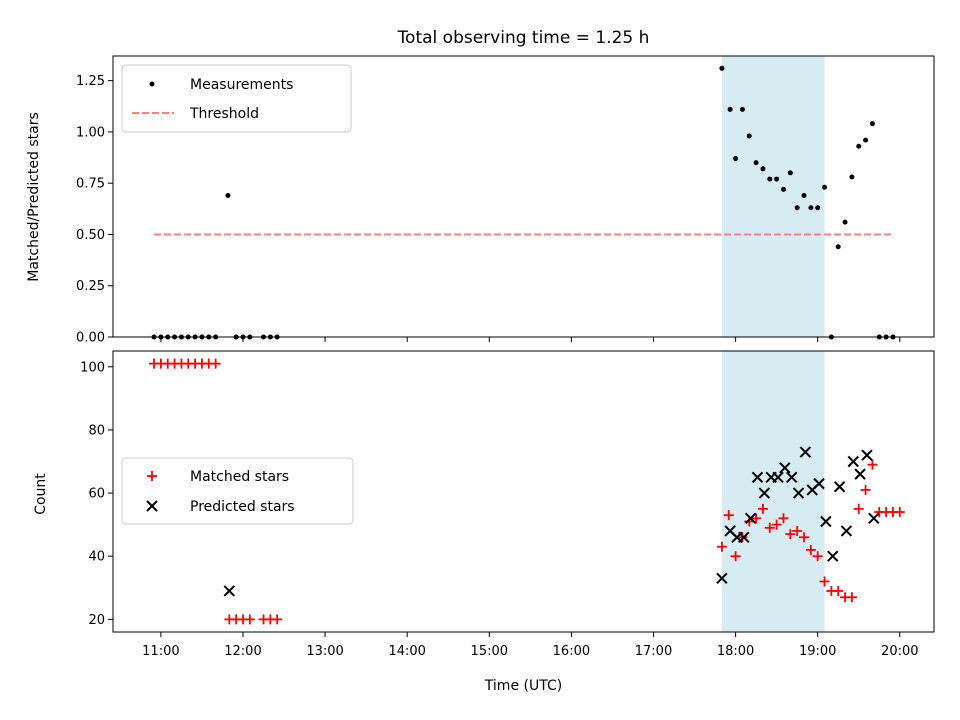 This screenshot has height=720, width=960. What do you see at coordinates (236, 98) in the screenshot?
I see `legend-top: Measurements Threshold` at bounding box center [236, 98].